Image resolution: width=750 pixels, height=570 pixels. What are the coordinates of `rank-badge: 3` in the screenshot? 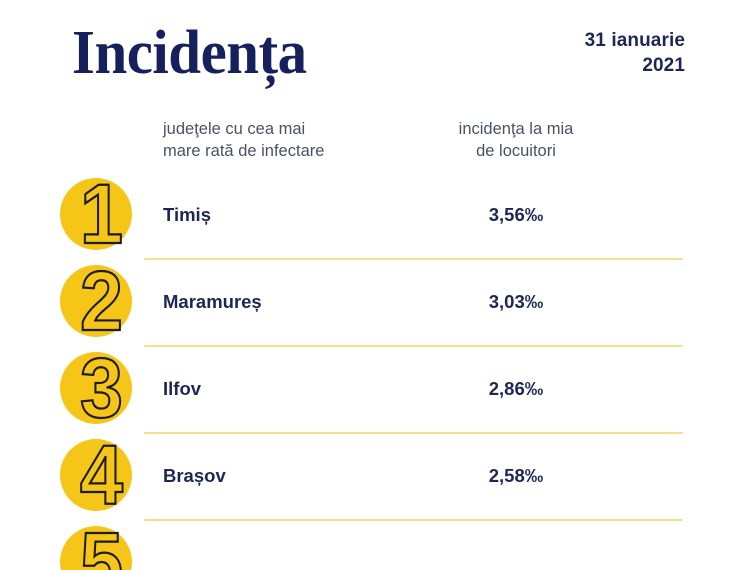 It's located at (96, 388).